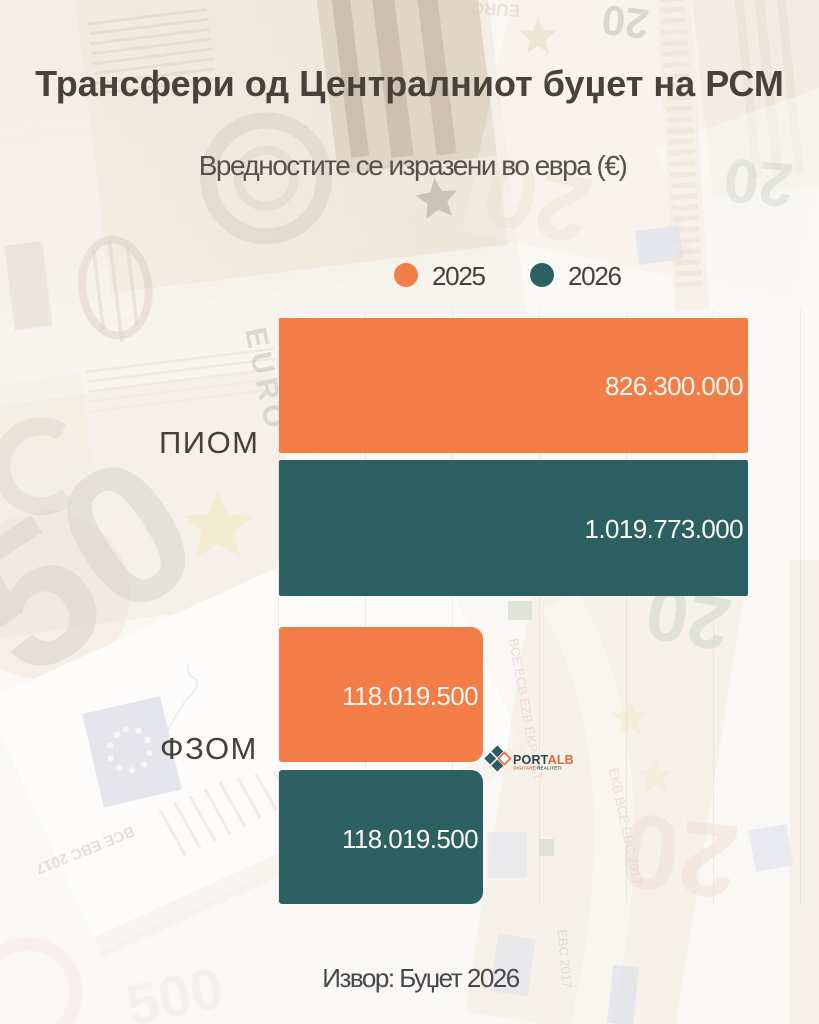 The width and height of the screenshot is (819, 1024). What do you see at coordinates (543, 760) in the screenshot?
I see `svg-text: PORTALB` at bounding box center [543, 760].